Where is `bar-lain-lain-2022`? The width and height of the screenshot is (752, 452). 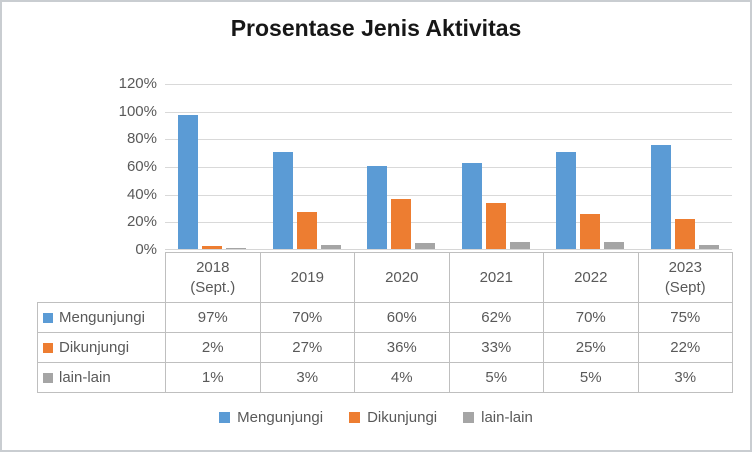 bar-lain-lain-2022 is located at coordinates (614, 245).